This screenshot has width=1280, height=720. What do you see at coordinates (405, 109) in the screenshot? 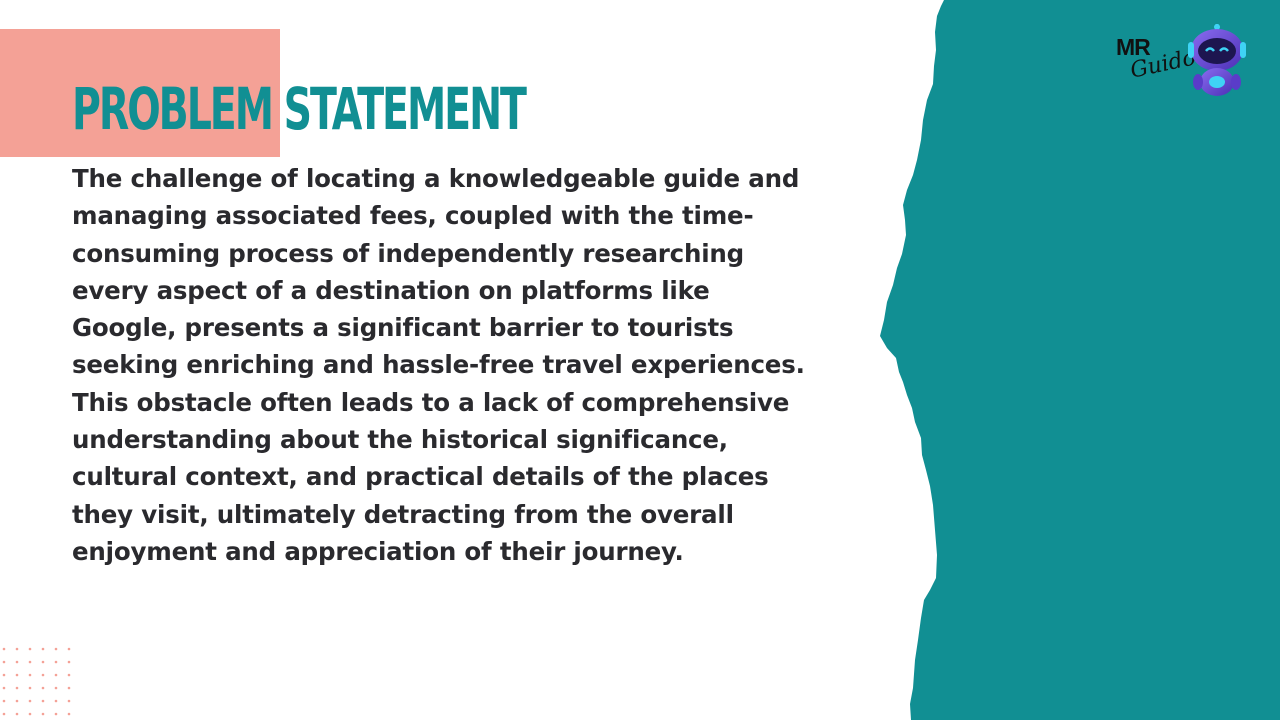
I see `title-word-statement: STATEMENT` at bounding box center [405, 109].